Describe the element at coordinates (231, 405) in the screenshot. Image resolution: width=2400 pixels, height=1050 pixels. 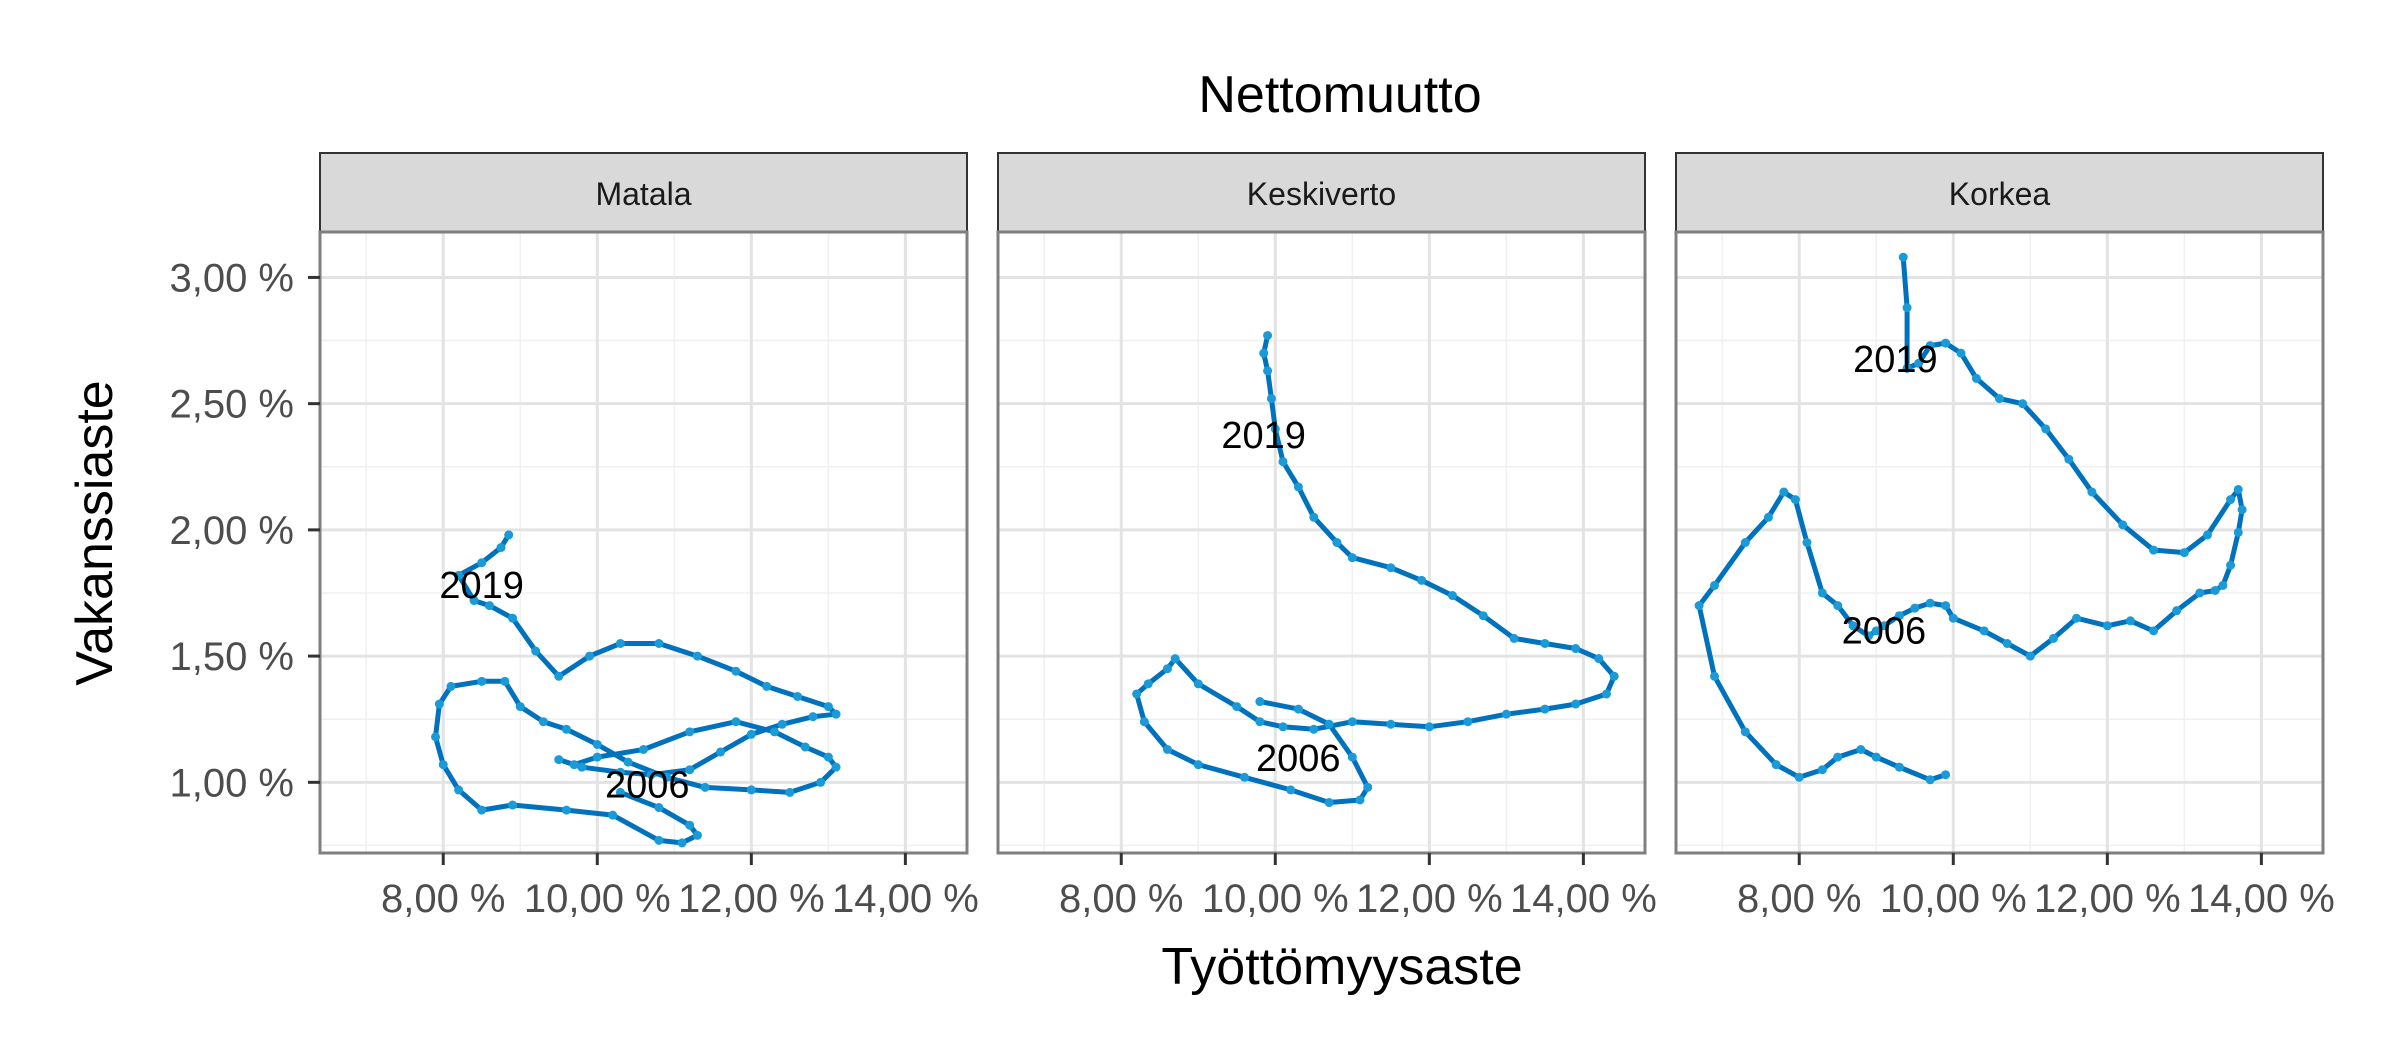
I see `y-tick-label: 2,50 %` at that location.